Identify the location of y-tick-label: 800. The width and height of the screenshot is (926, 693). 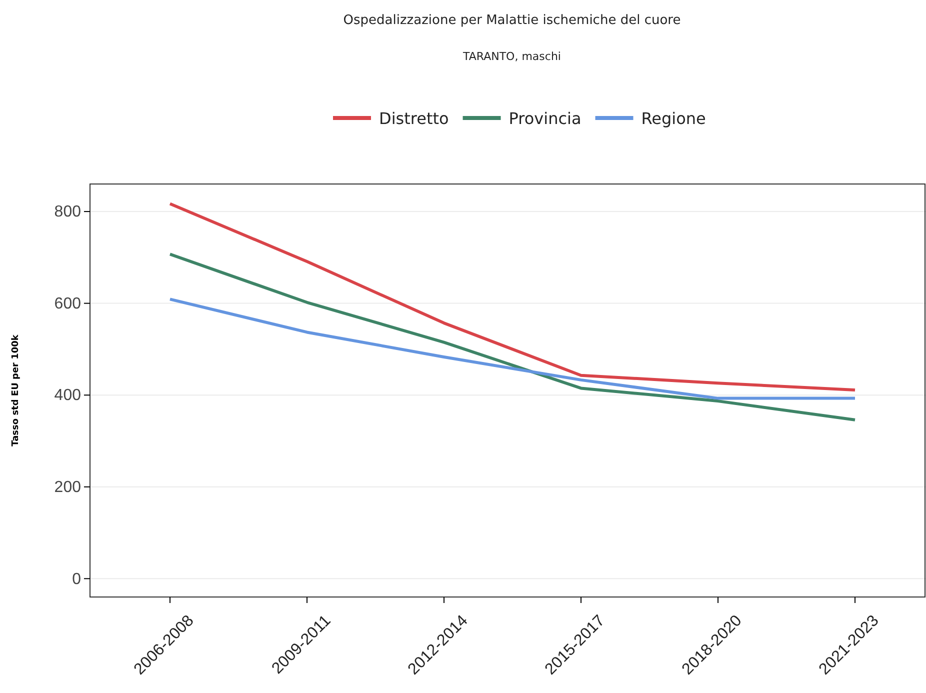
(68, 212).